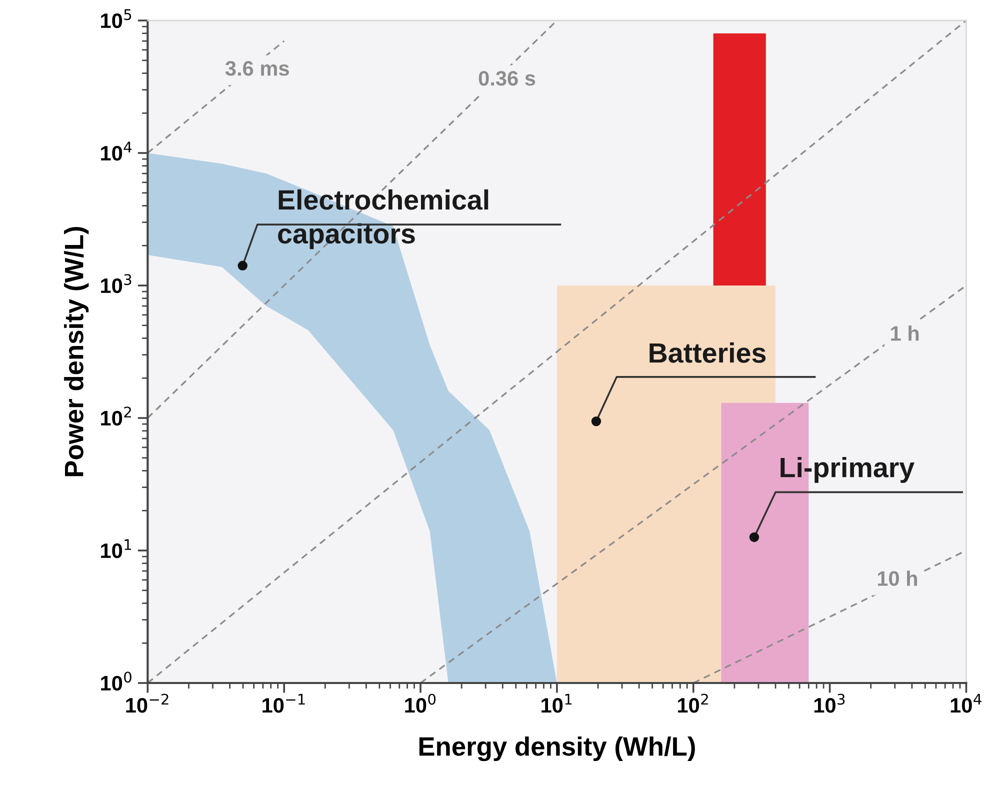 Image resolution: width=991 pixels, height=804 pixels. What do you see at coordinates (116, 416) in the screenshot?
I see `y-tick-label: 10$^{2}$` at bounding box center [116, 416].